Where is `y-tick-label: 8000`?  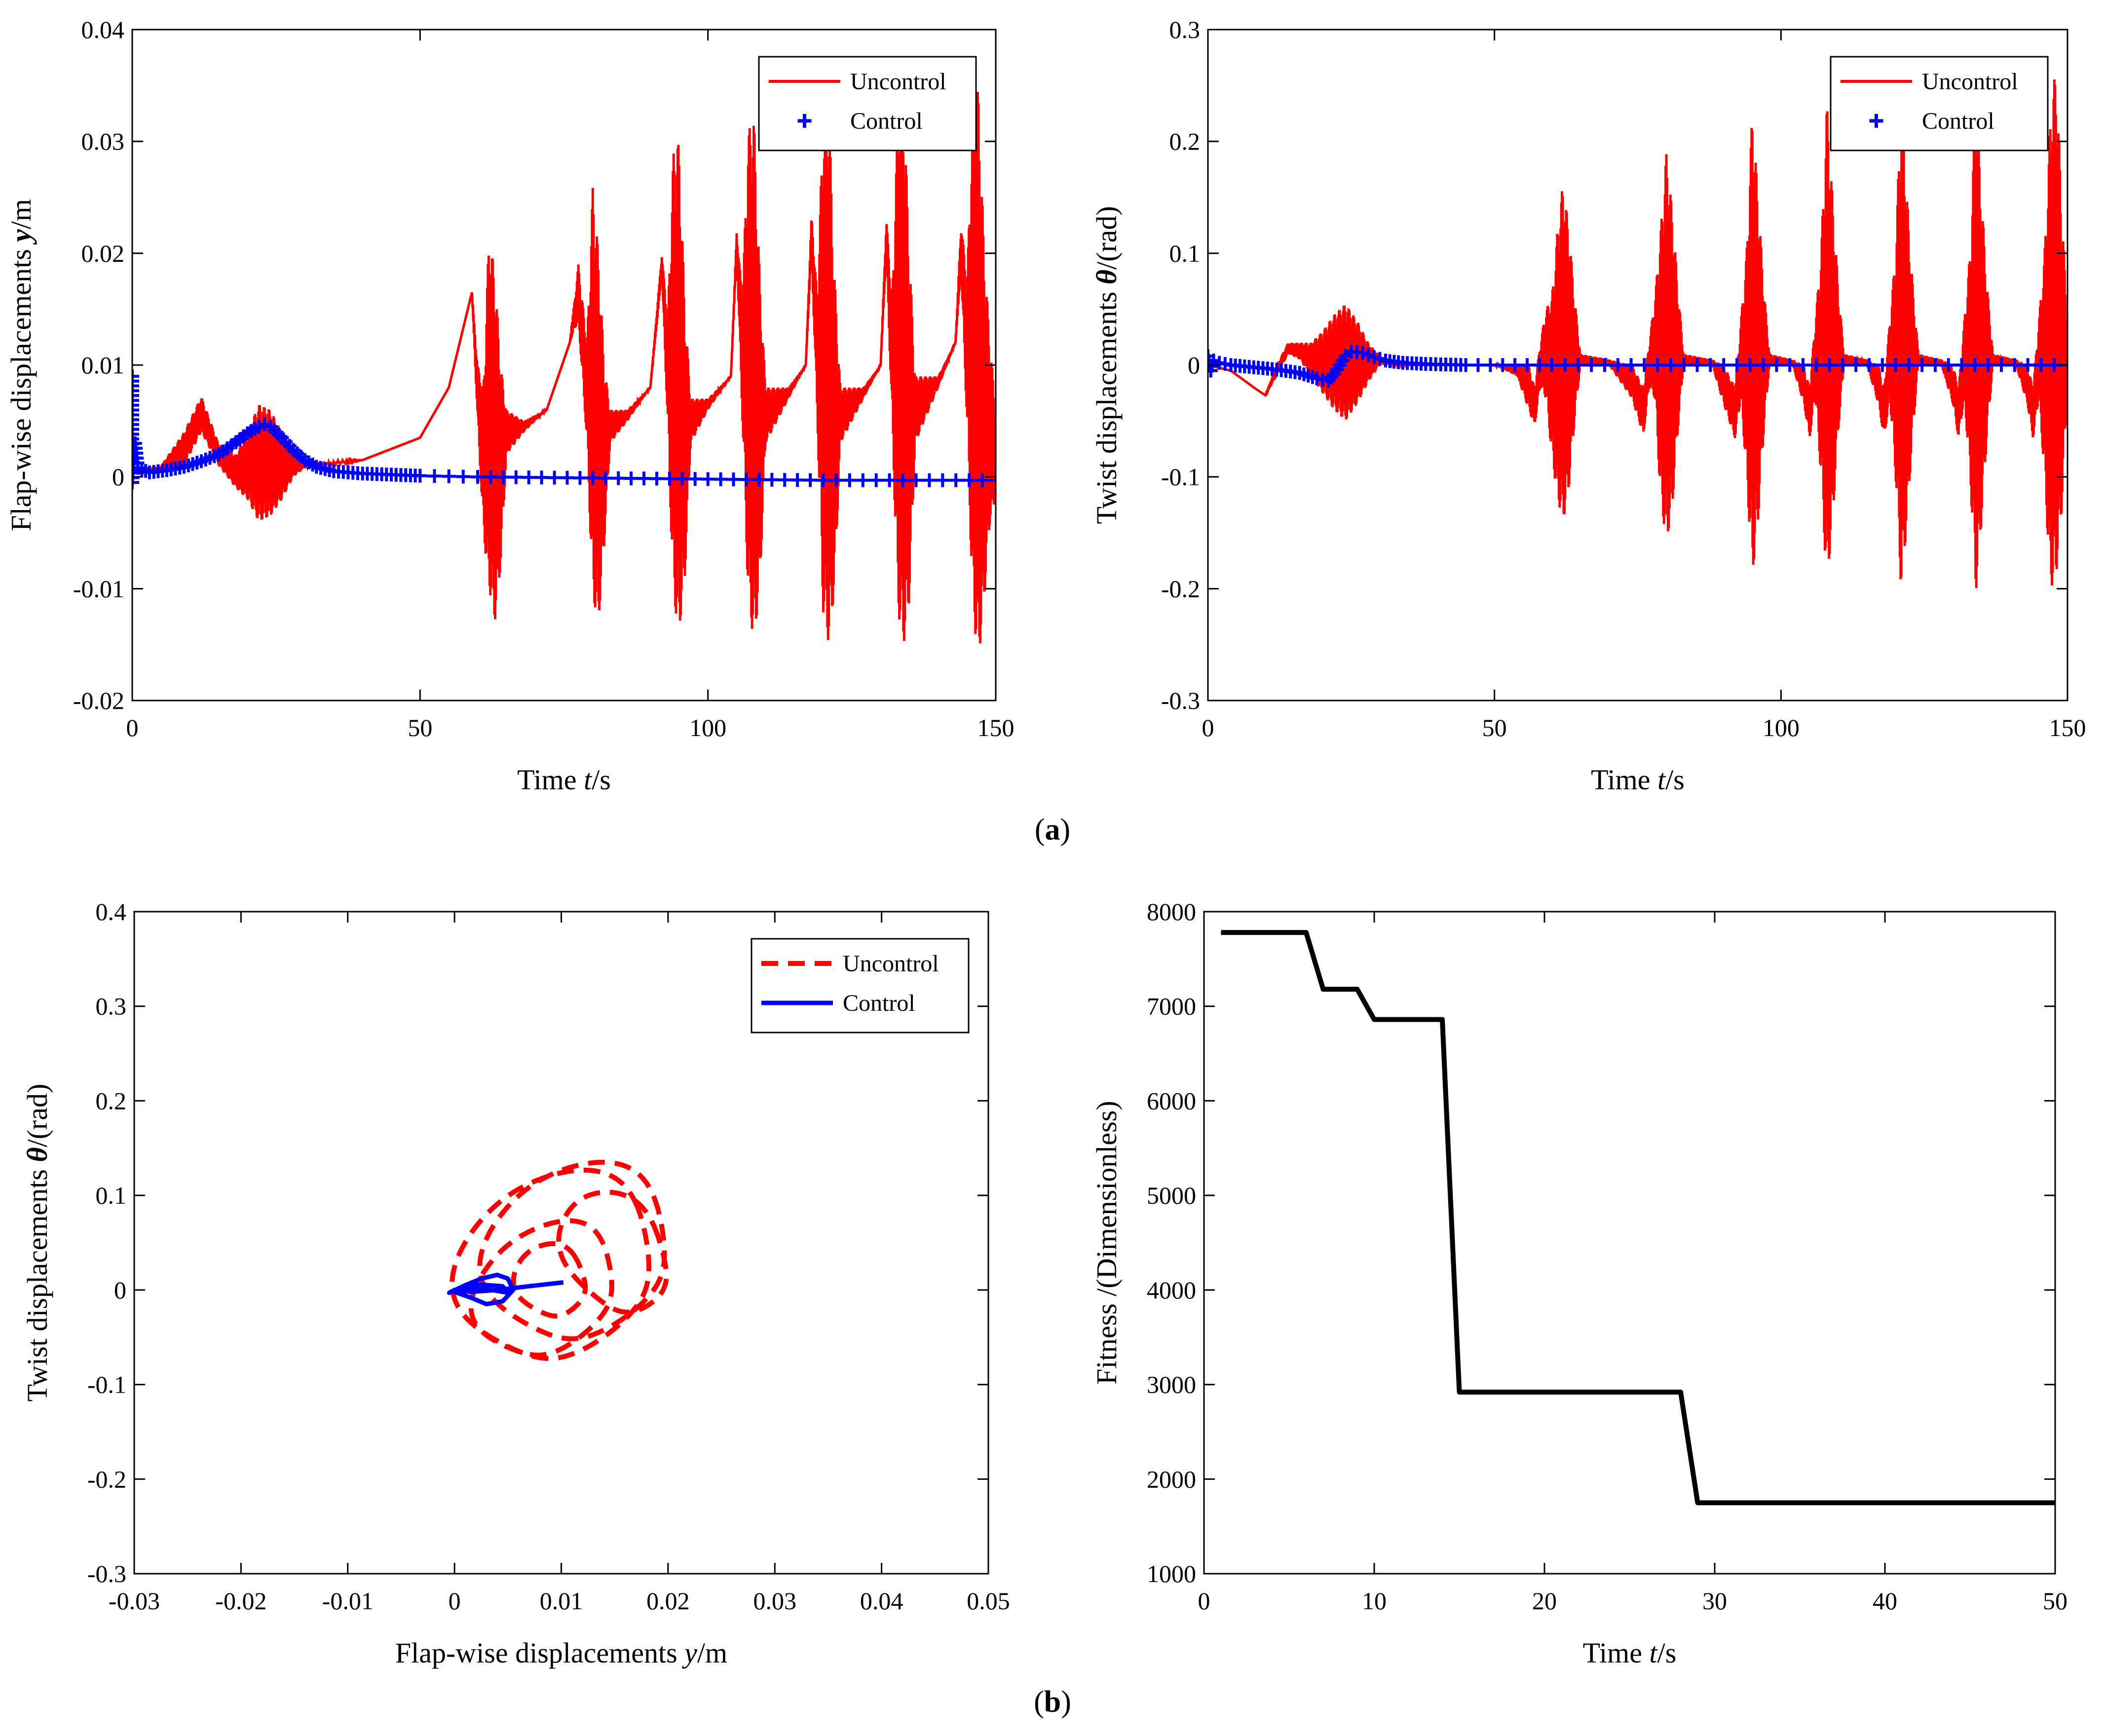 y-tick-label: 8000 is located at coordinates (1171, 911).